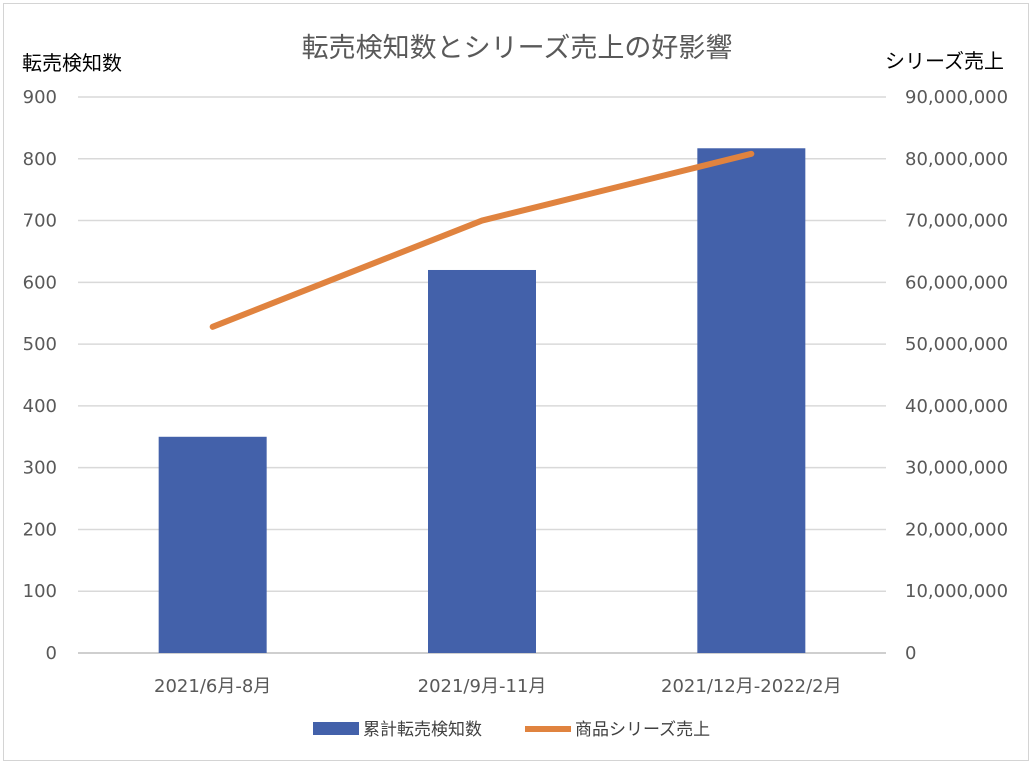  I want to click on chart-title: 転売検知数とシリーズ売上の好影響, so click(517, 48).